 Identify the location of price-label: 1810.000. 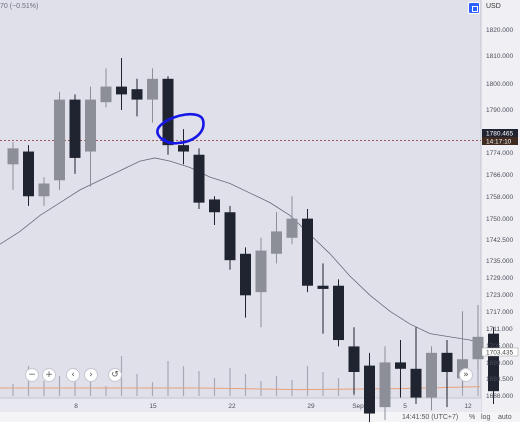
(499, 56).